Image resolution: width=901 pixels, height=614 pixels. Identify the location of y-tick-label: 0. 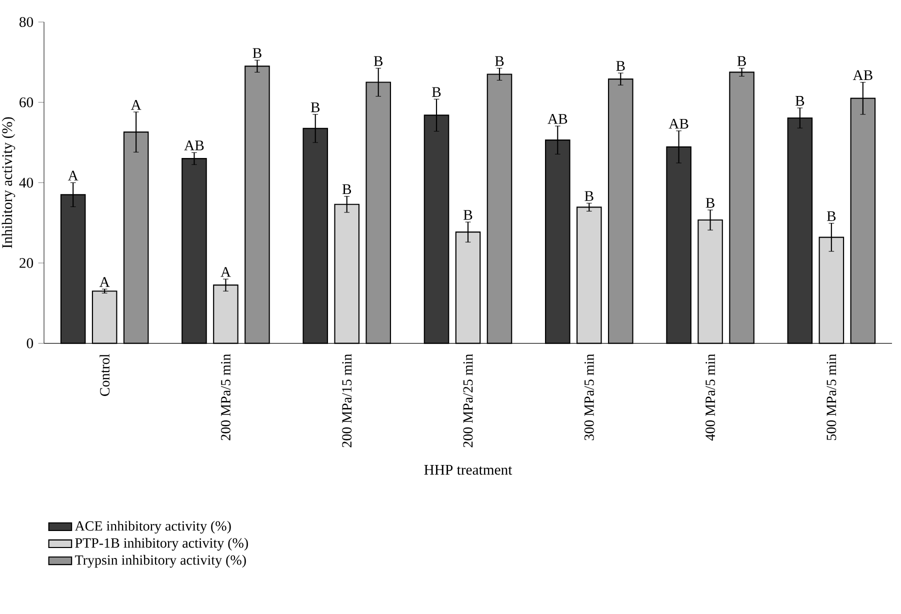
(30, 343).